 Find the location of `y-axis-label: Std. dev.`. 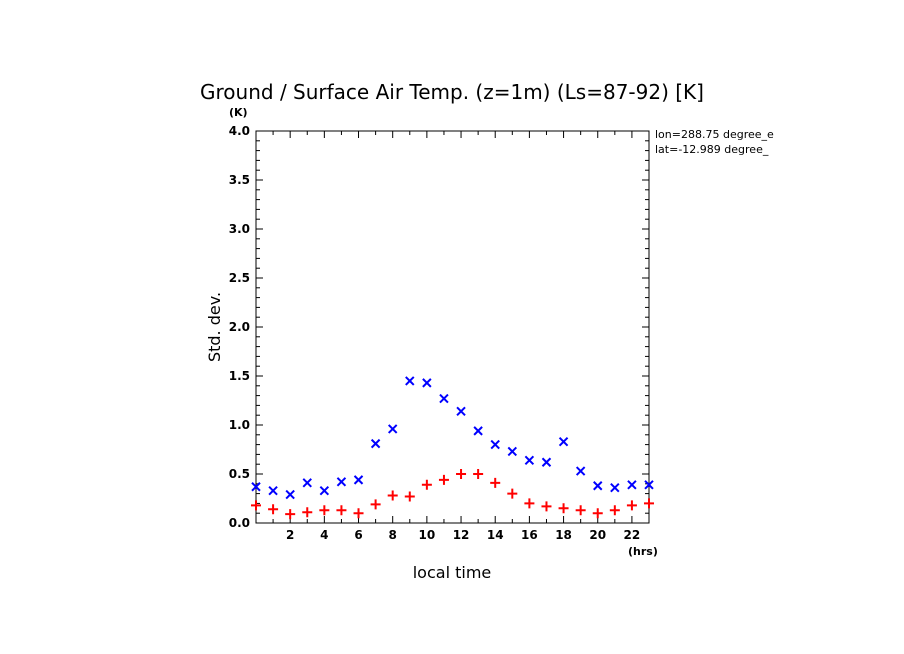

y-axis-label: Std. dev. is located at coordinates (214, 327).